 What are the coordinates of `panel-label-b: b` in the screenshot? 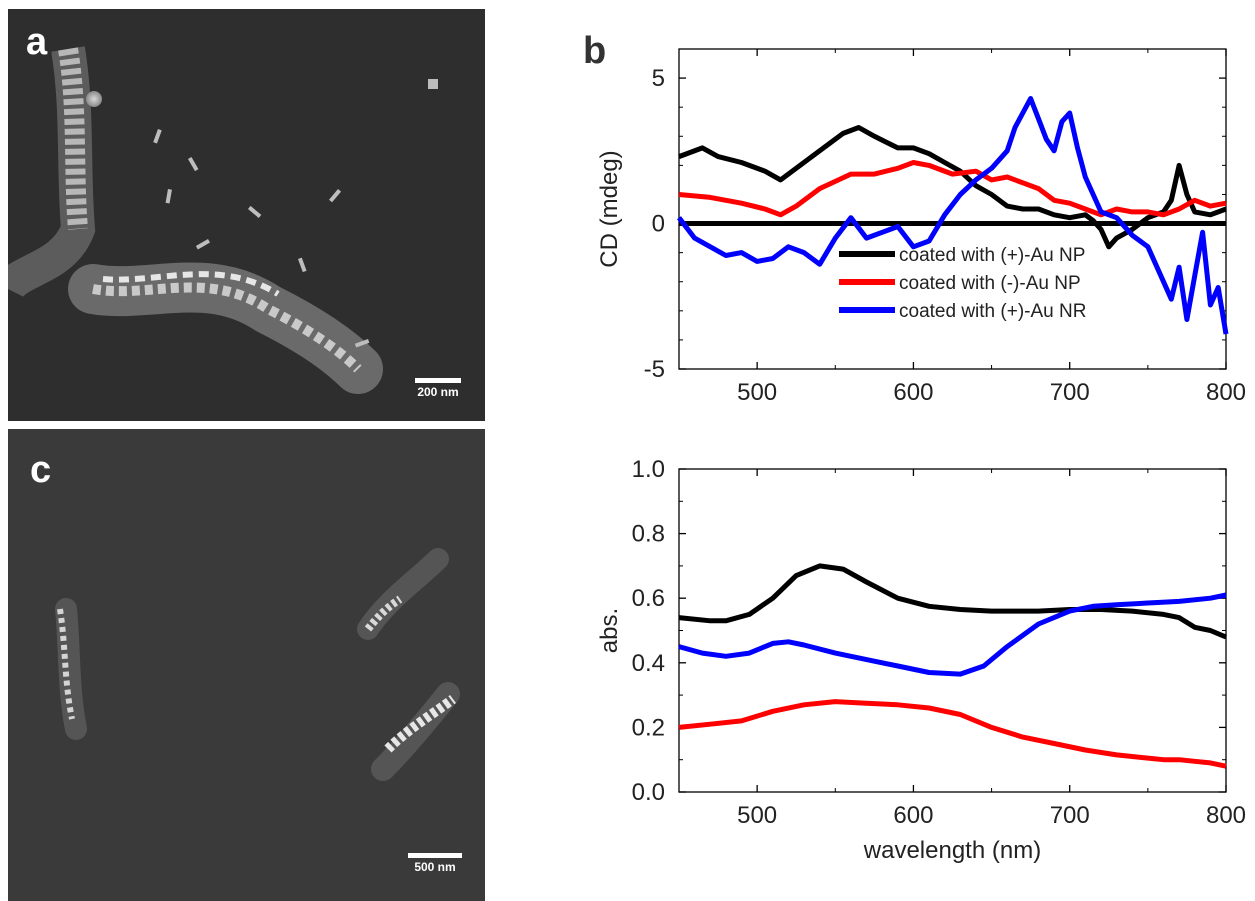 It's located at (595, 51).